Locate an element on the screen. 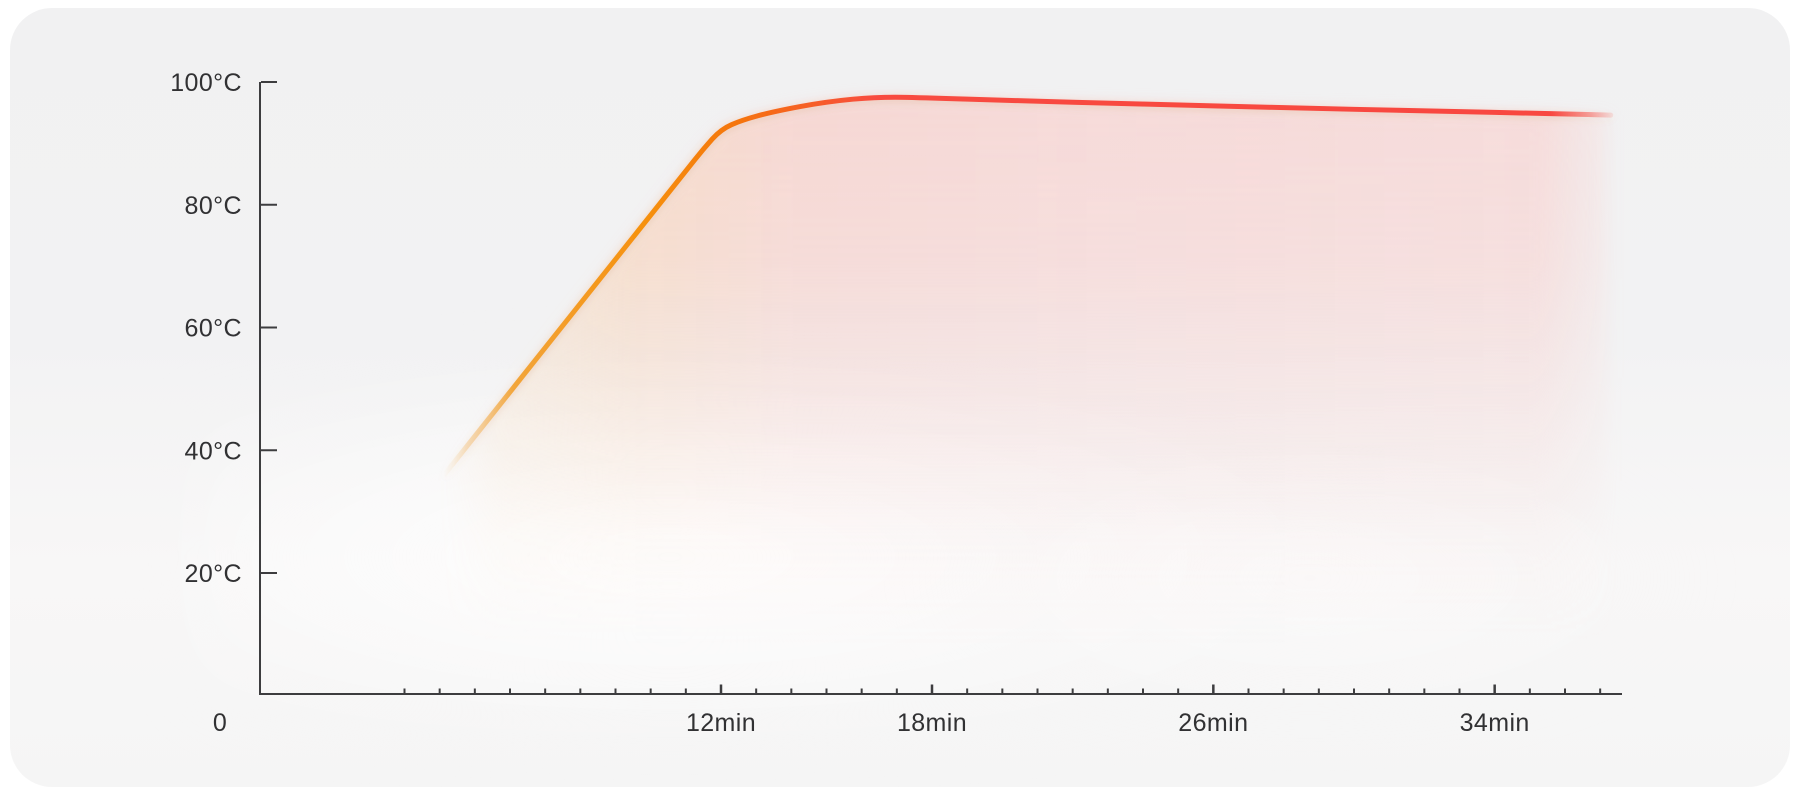 The height and width of the screenshot is (790, 1800). x-origin-label: 0 is located at coordinates (220, 723).